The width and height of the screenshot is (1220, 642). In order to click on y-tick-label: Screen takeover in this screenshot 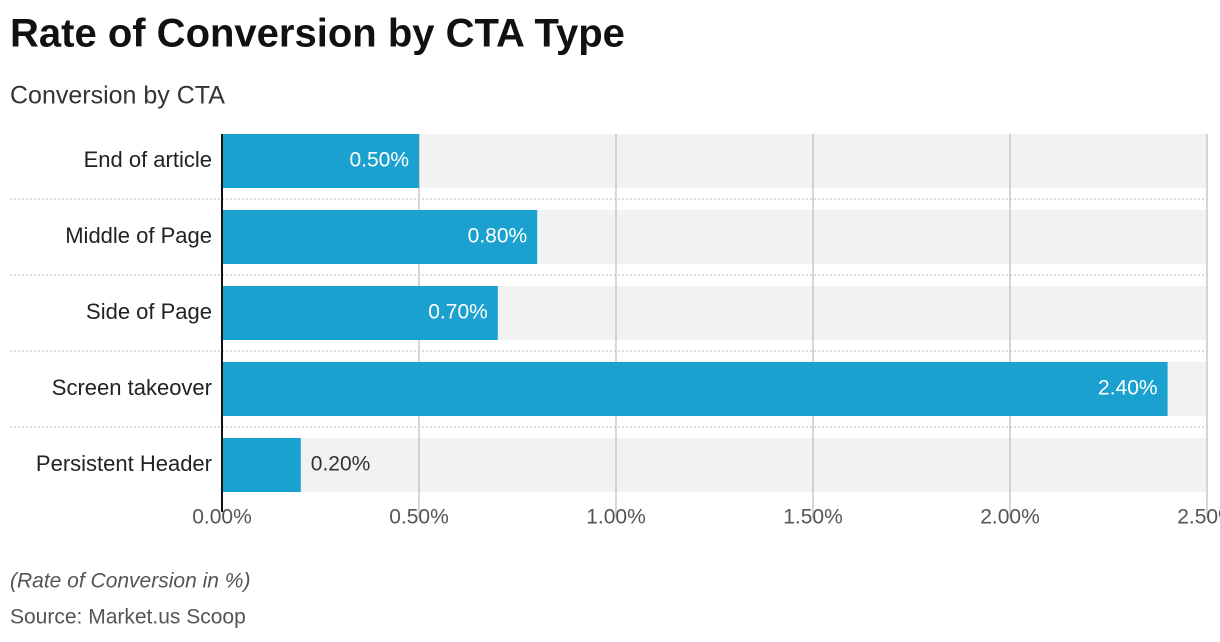, I will do `click(132, 387)`.